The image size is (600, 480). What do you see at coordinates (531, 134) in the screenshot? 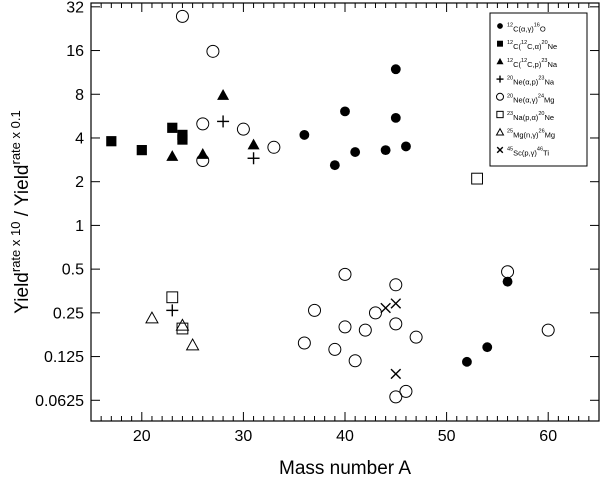
I see `legend-label: 25Mg(n,γ)26Mg` at bounding box center [531, 134].